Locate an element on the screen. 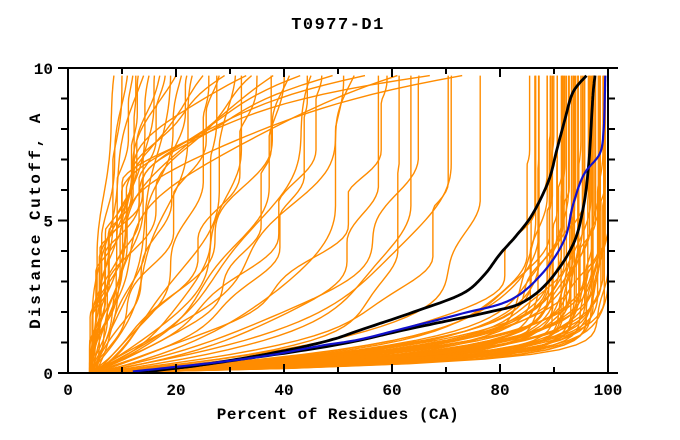 Image resolution: width=680 pixels, height=440 pixels. y-tick-label: 0 is located at coordinates (48, 375).